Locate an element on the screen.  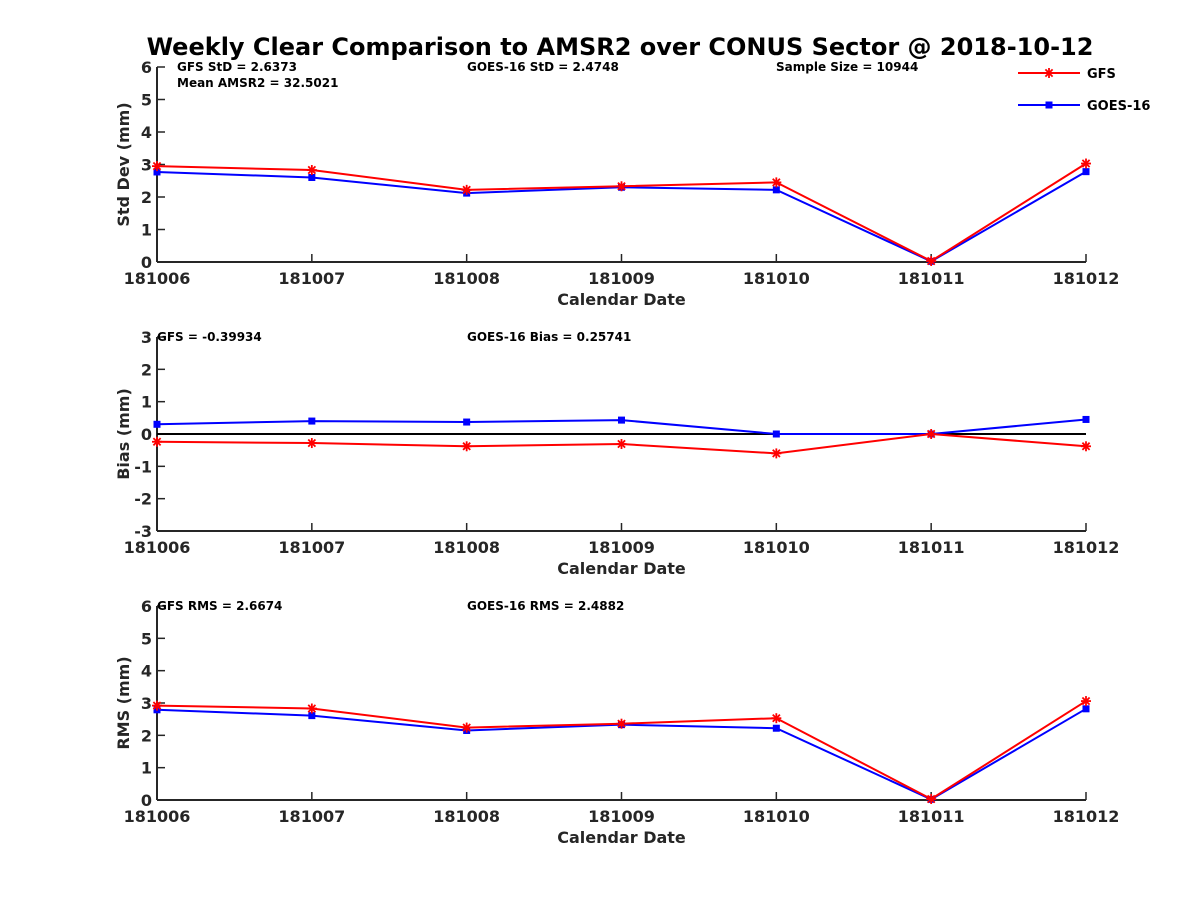
series-line is located at coordinates (621, 212).